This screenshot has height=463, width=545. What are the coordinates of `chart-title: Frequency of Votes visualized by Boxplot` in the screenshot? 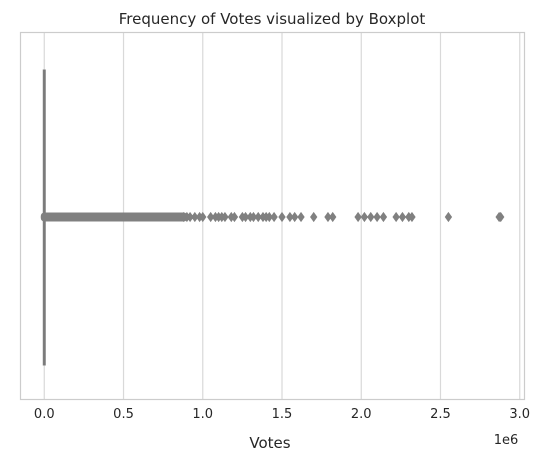 It's located at (272, 19).